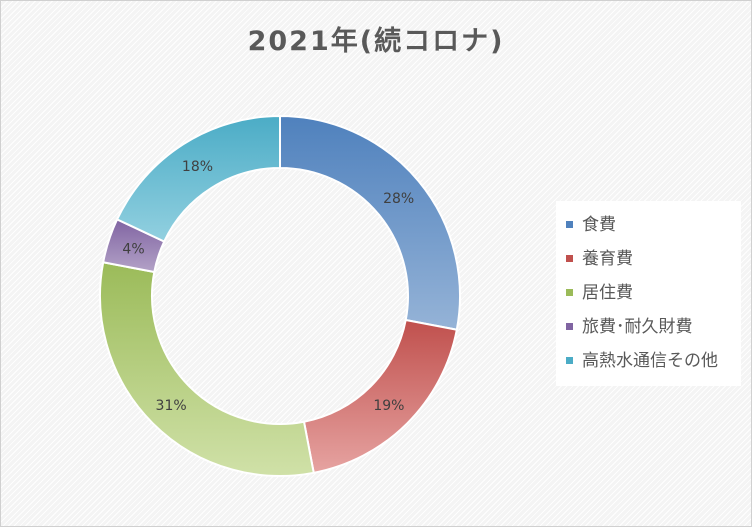 Image resolution: width=752 pixels, height=527 pixels. Describe the element at coordinates (388, 406) in the screenshot. I see `data-label-2: 19%` at that location.